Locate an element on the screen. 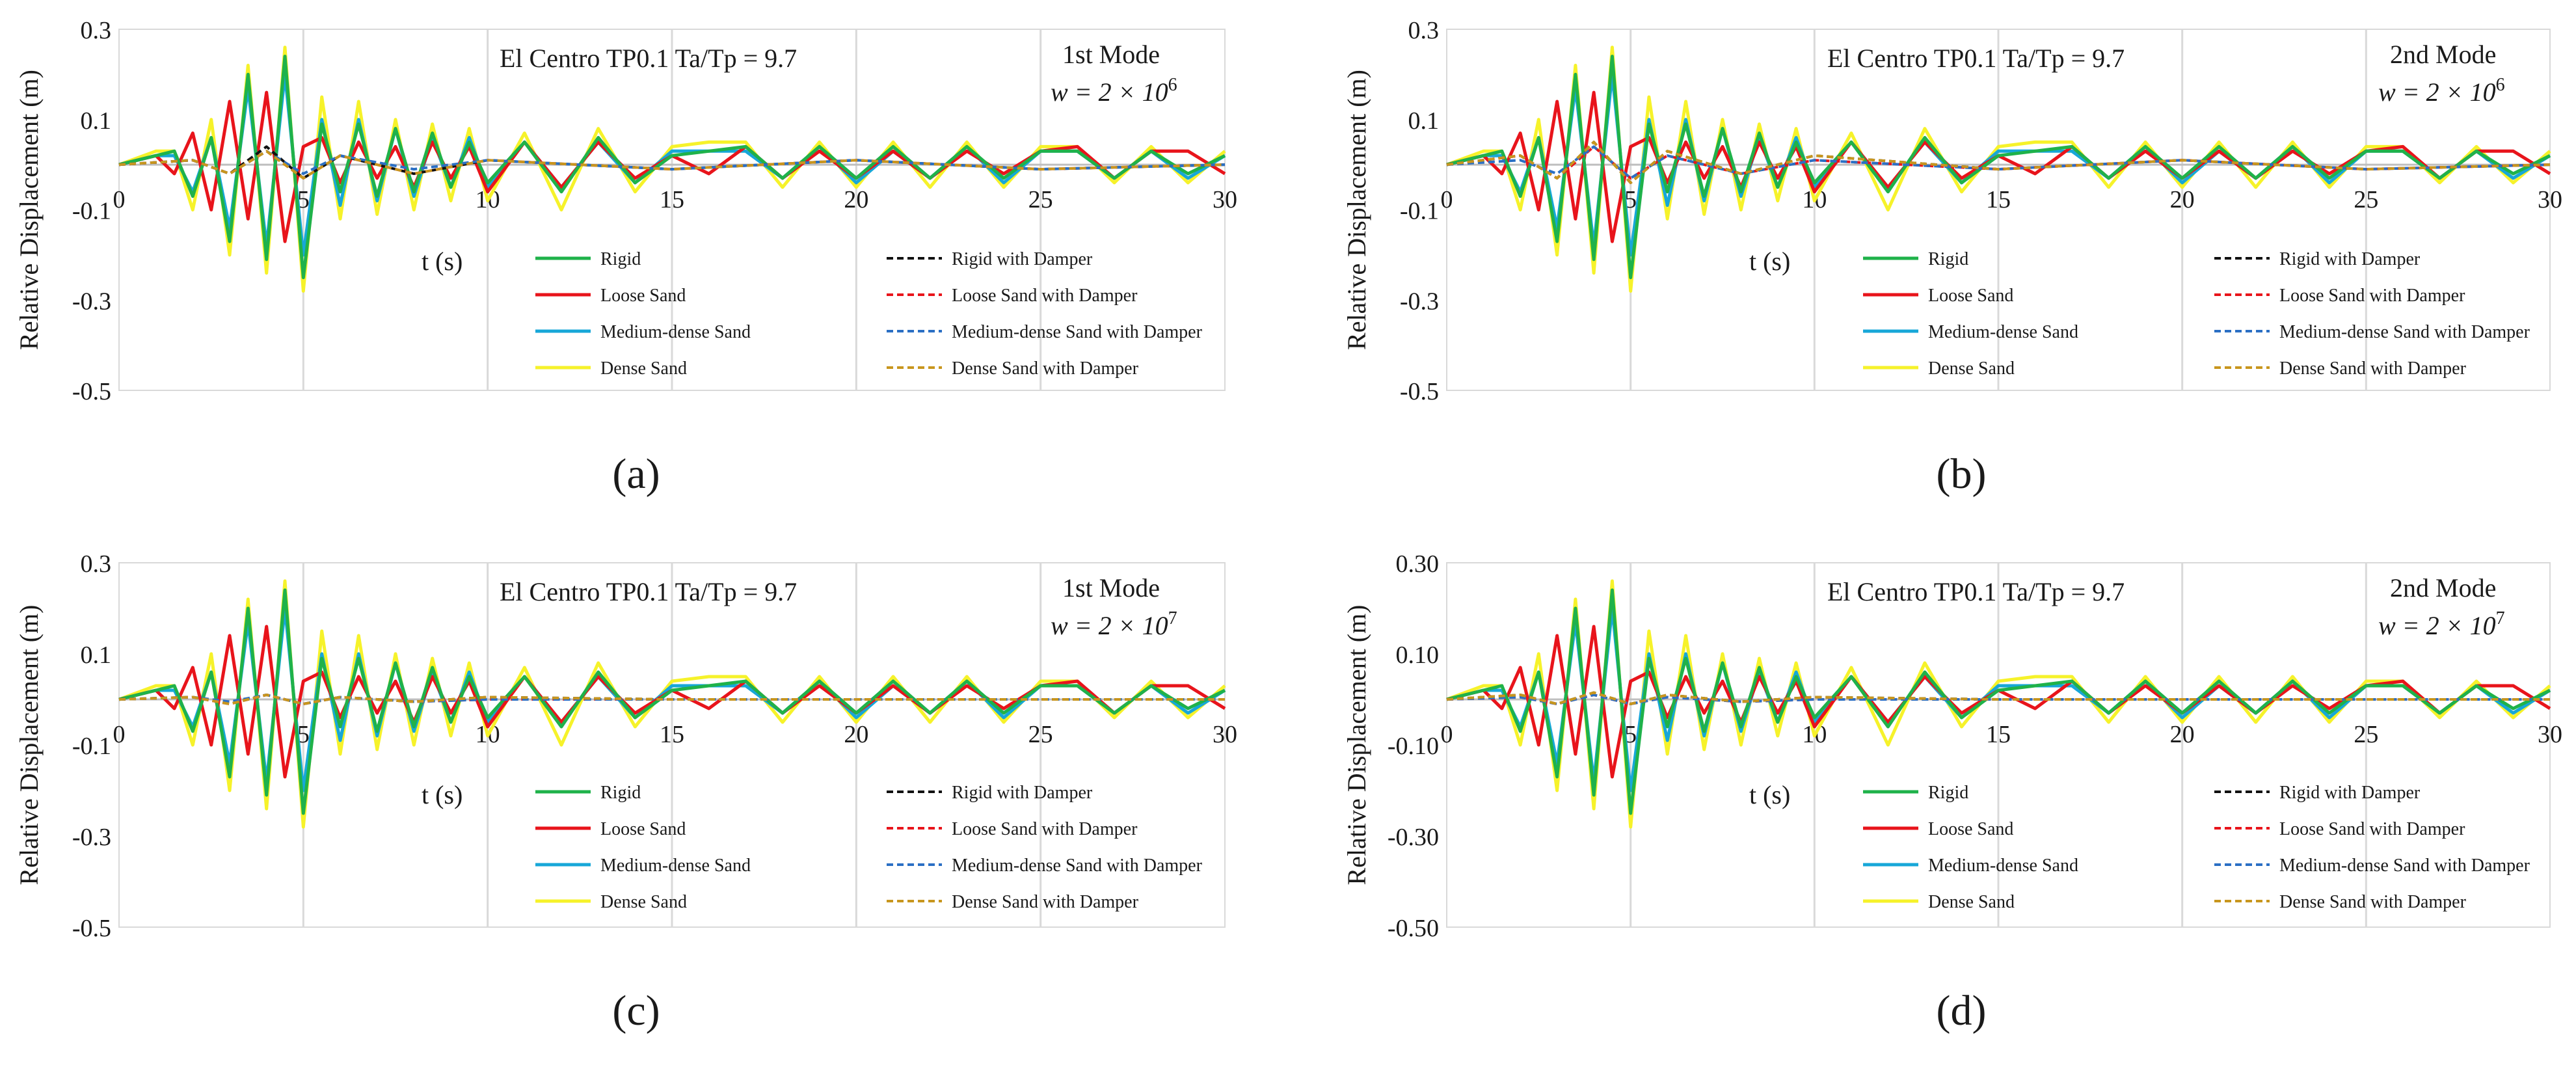 Image resolution: width=2576 pixels, height=1067 pixels. panel-caption: (c) is located at coordinates (636, 1010).